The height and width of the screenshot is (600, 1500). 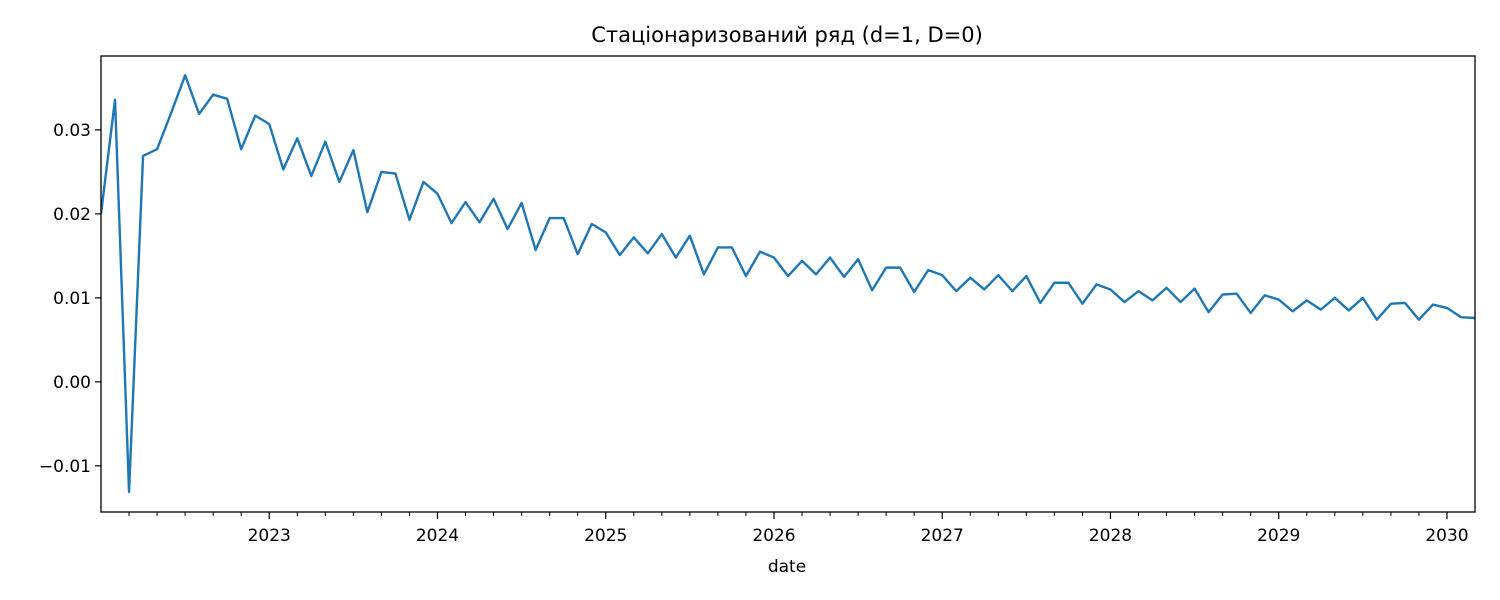 What do you see at coordinates (65, 467) in the screenshot?
I see `y-tick-label: −0.01` at bounding box center [65, 467].